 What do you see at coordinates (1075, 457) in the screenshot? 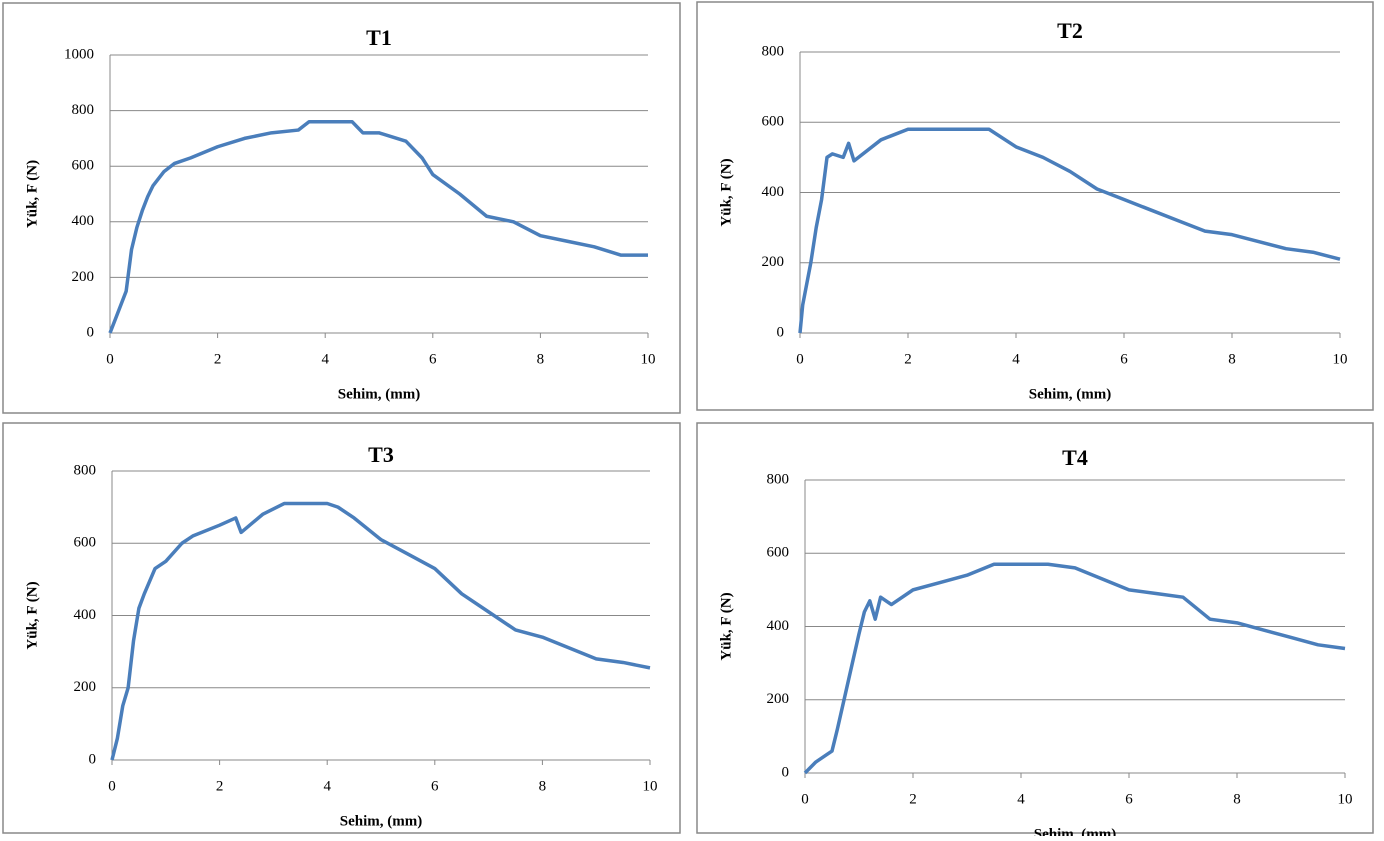
I see `chart-title: T4` at bounding box center [1075, 457].